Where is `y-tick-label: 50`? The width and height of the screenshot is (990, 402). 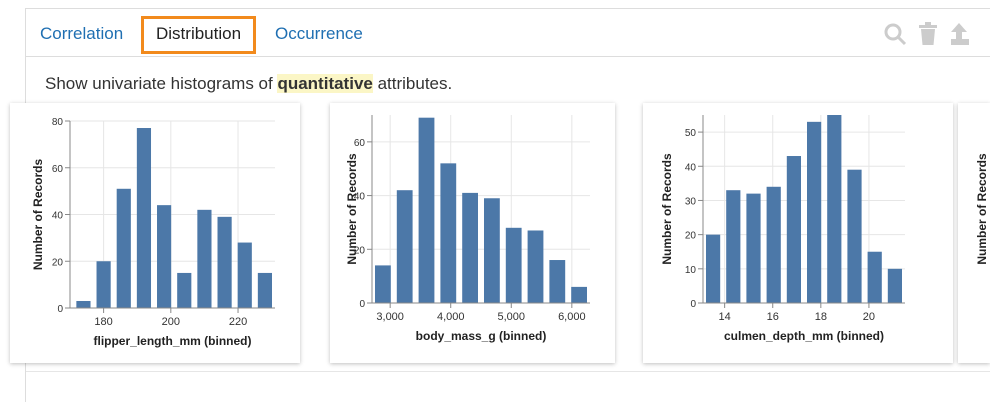
y-tick-label: 50 is located at coordinates (691, 133).